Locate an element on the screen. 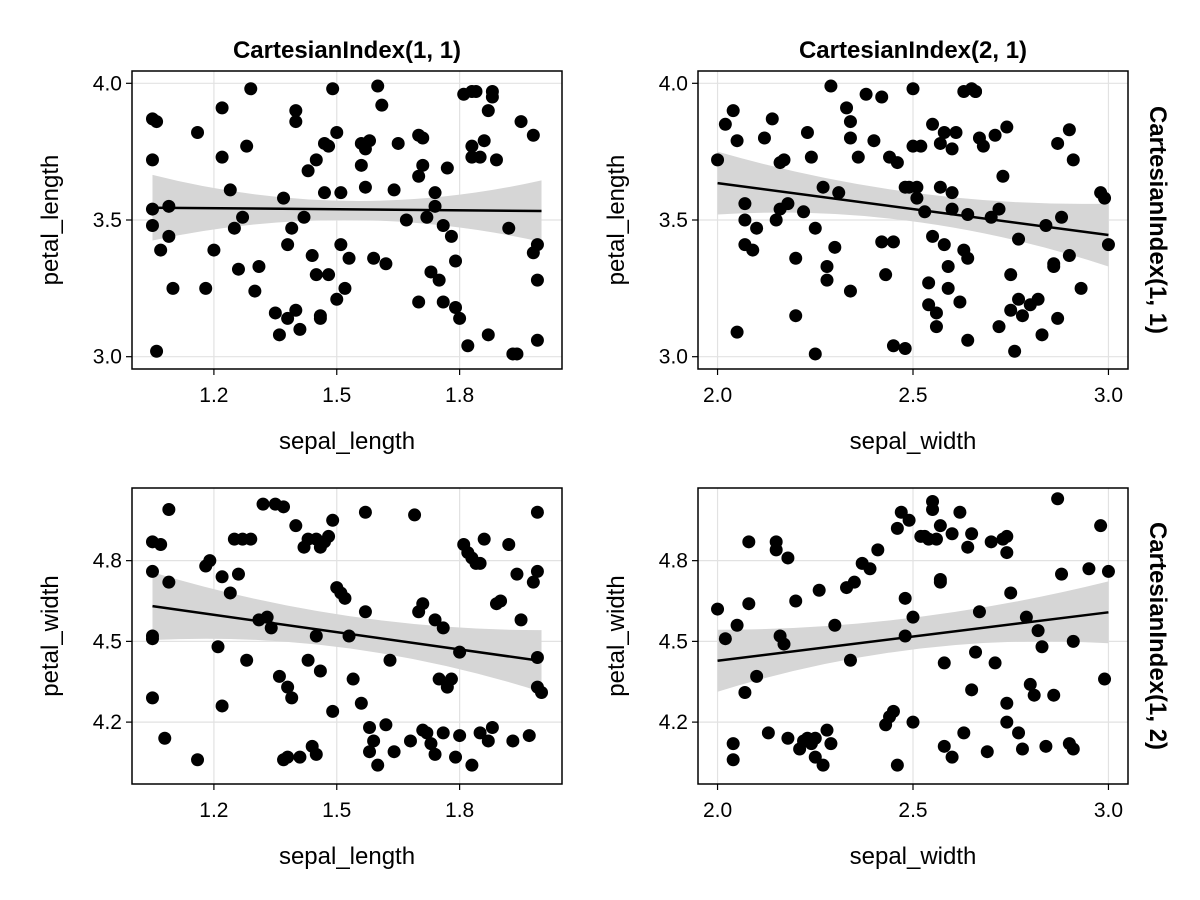  y-tick-label: 3.0 is located at coordinates (673, 357).